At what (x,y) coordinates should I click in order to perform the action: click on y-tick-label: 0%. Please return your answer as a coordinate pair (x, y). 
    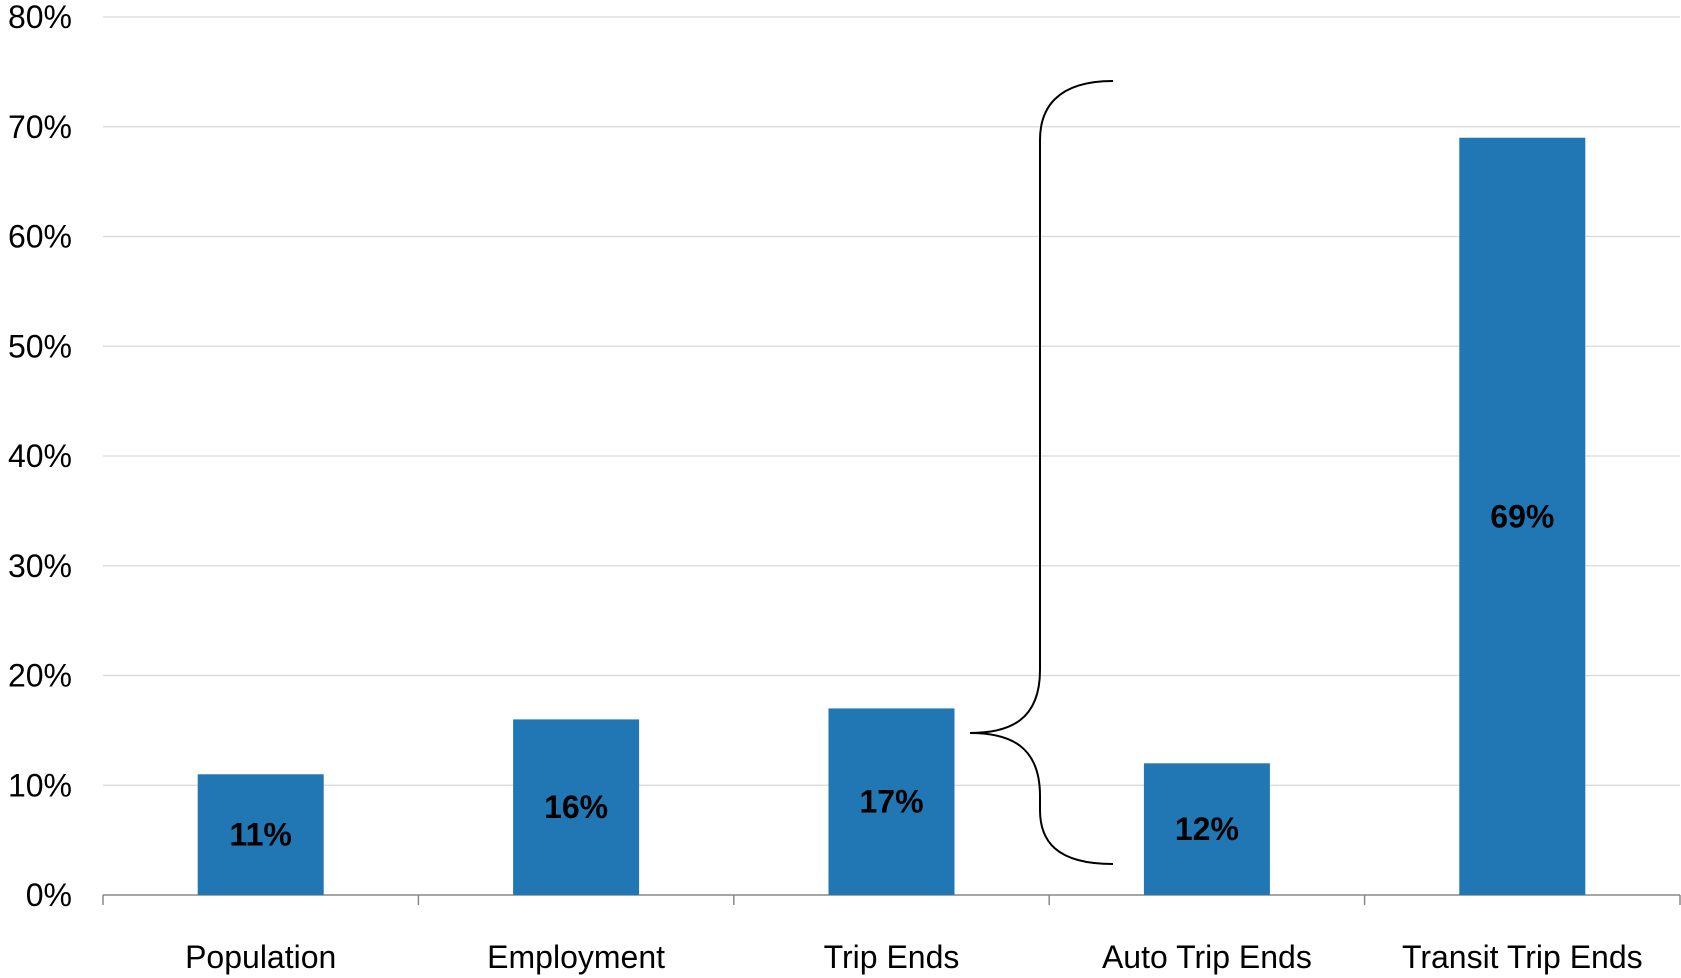
    Looking at the image, I should click on (49, 895).